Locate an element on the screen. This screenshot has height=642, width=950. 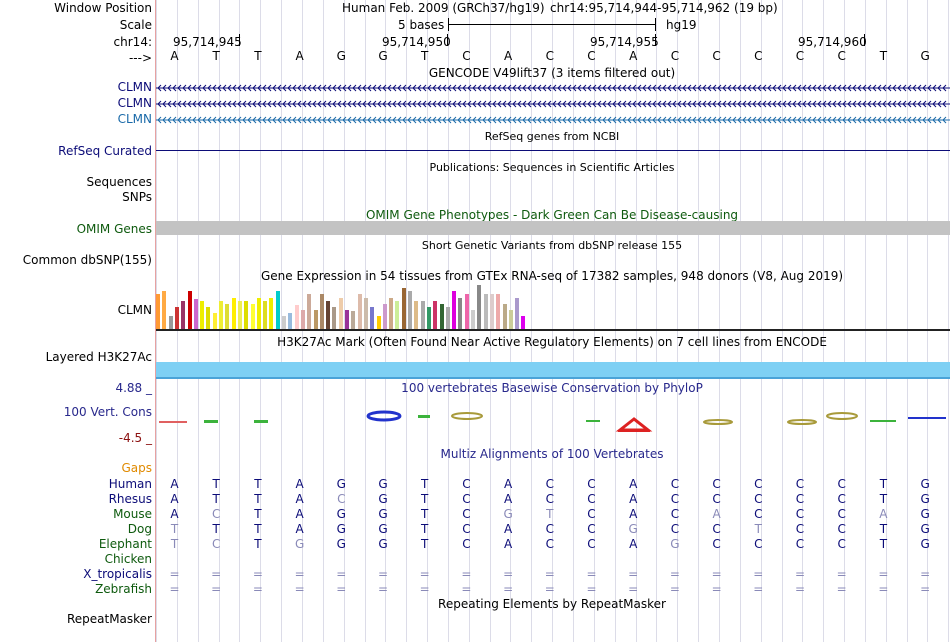
snps-label: SNPs is located at coordinates (137, 197).